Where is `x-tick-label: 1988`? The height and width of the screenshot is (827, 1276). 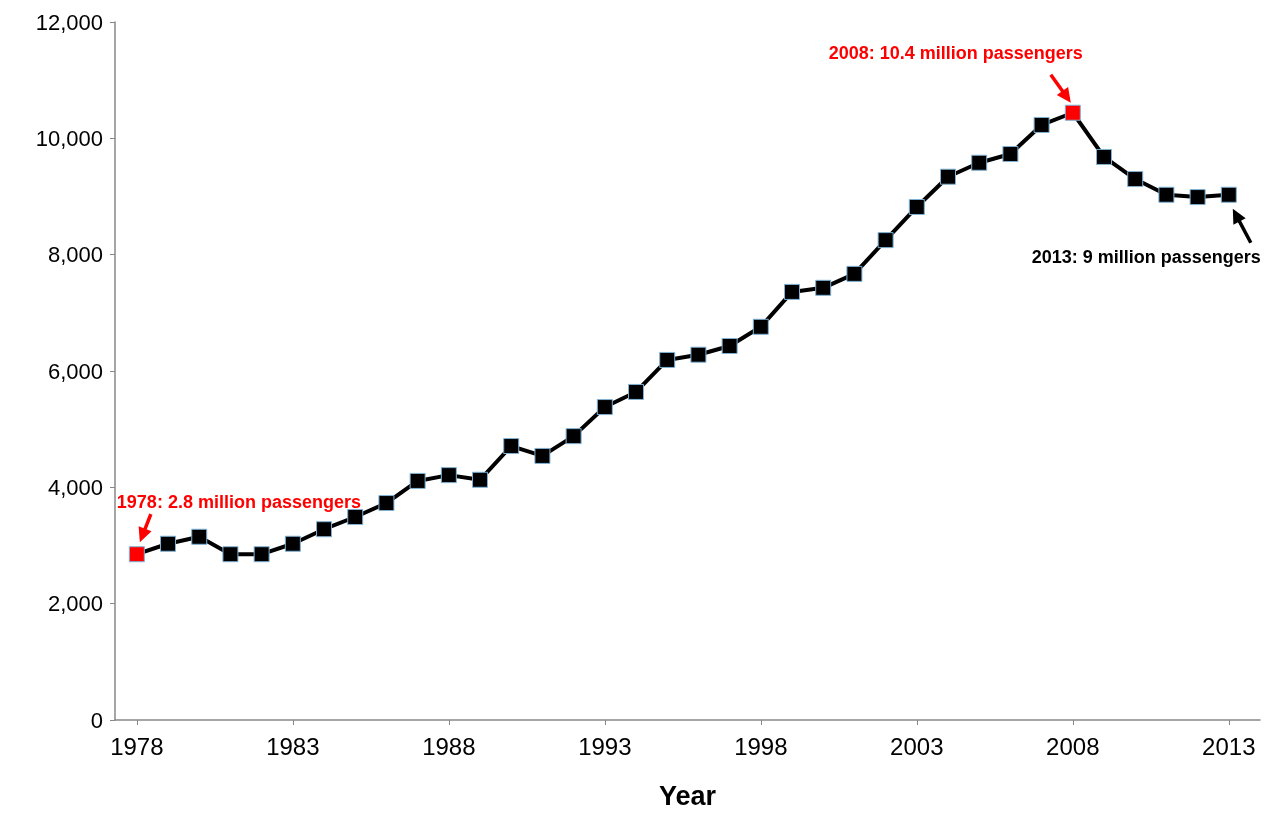
x-tick-label: 1988 is located at coordinates (449, 746).